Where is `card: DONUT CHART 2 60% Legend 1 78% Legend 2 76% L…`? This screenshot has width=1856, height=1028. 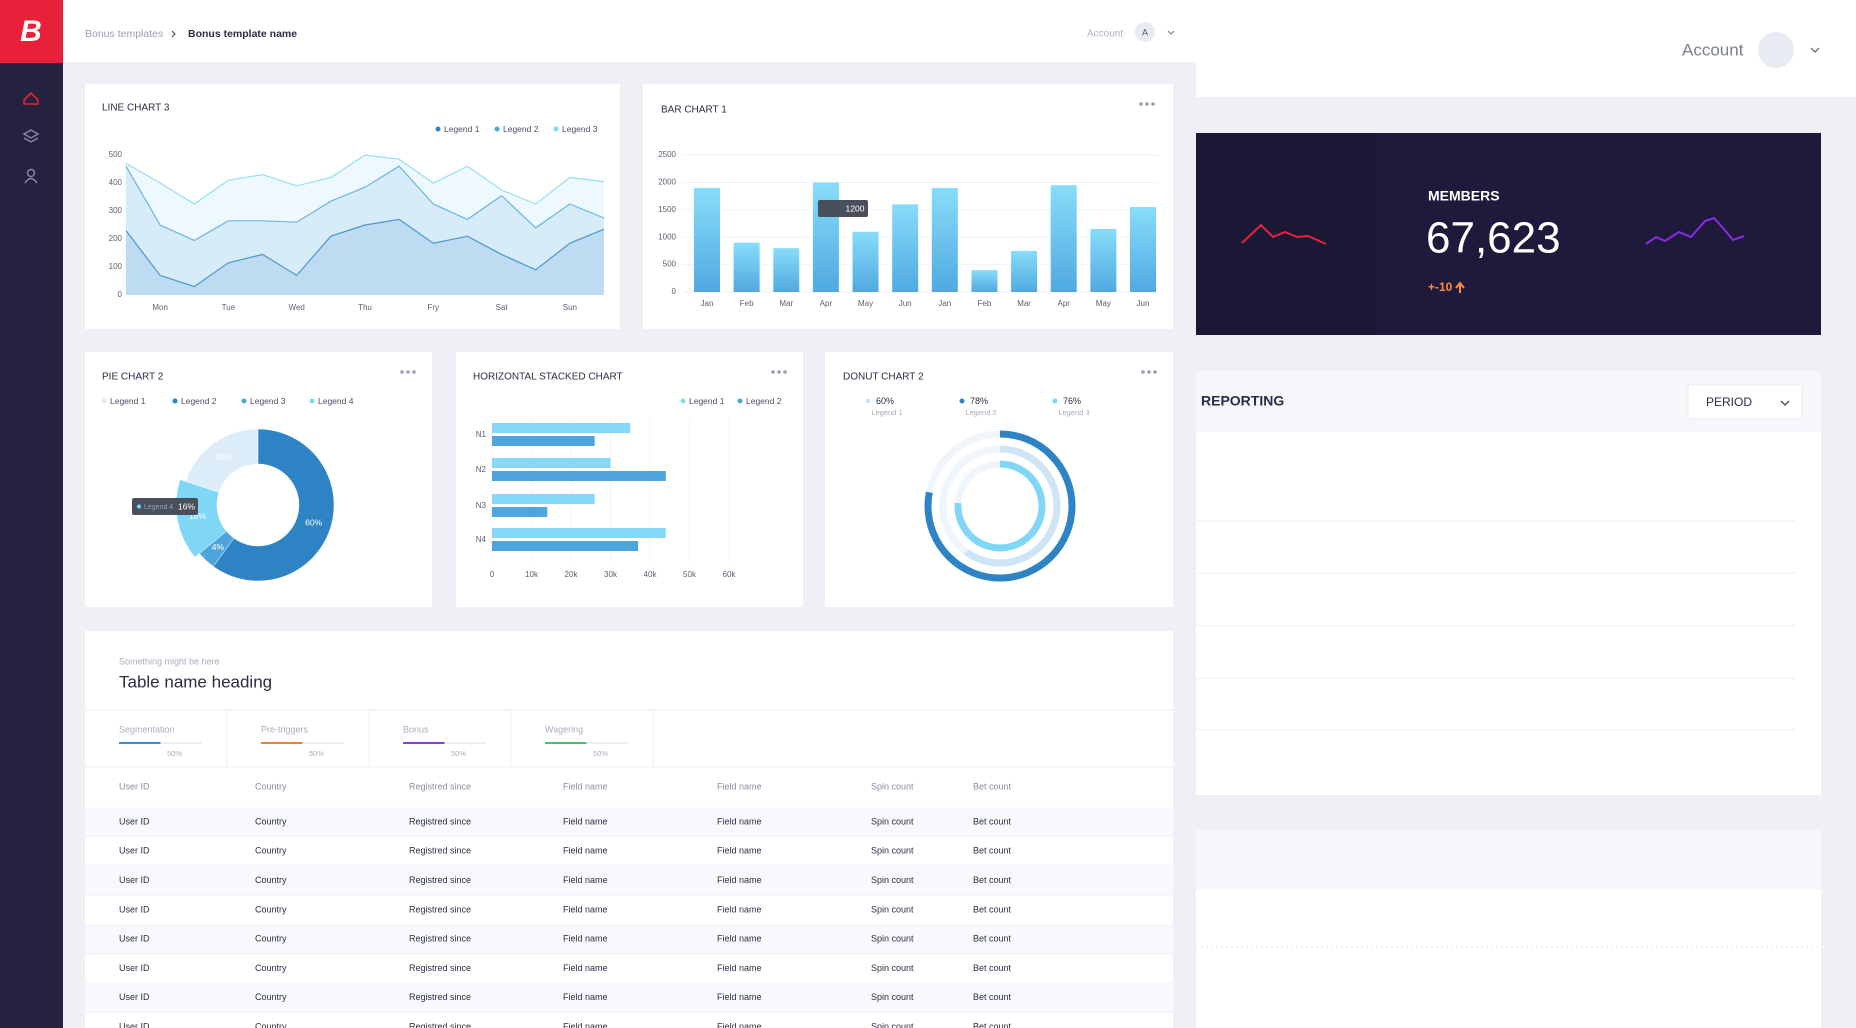
card: DONUT CHART 2 60% Legend 1 78% Legend 2 76% L… is located at coordinates (999, 479).